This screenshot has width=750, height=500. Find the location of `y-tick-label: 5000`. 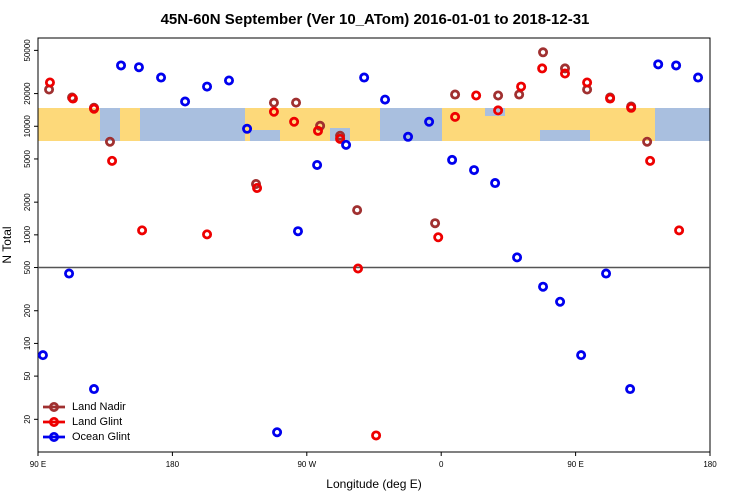

y-tick-label: 5000 is located at coordinates (27, 159).